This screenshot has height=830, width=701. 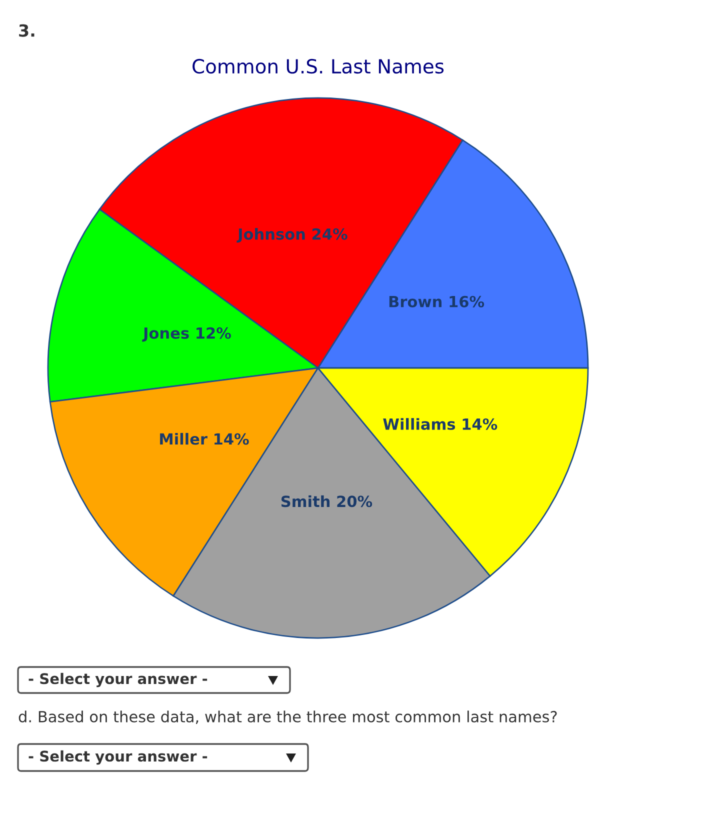 I want to click on text: d. Based on these data, what are the three most common last names?, so click(x=287, y=717).